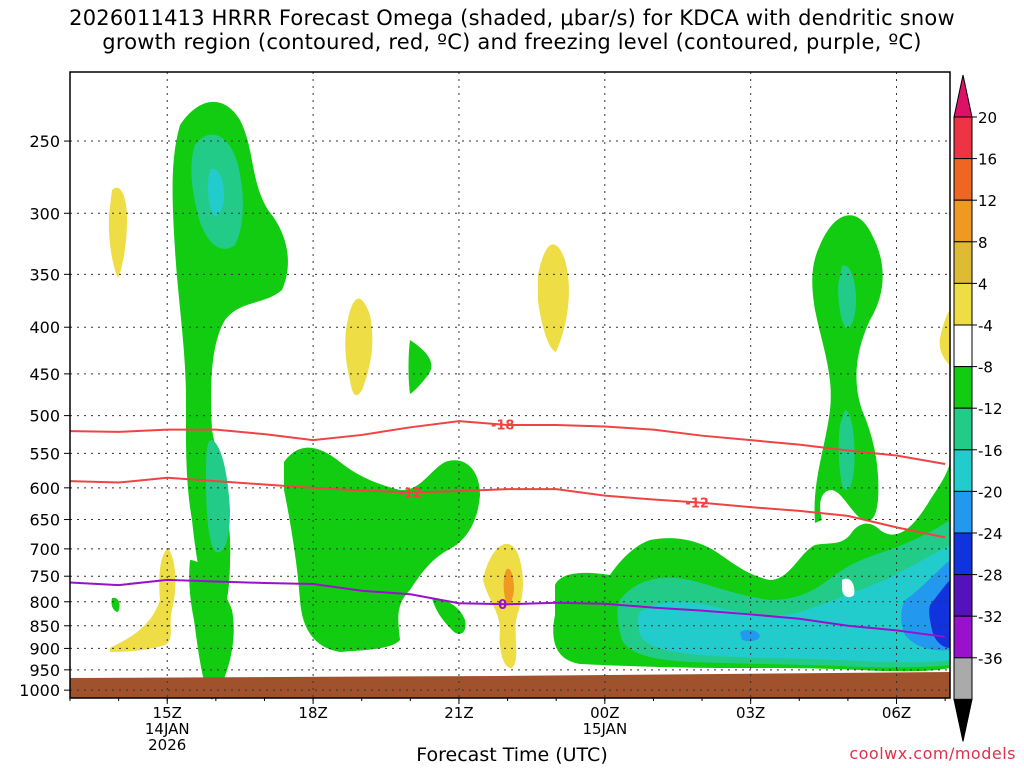 The image size is (1024, 768). What do you see at coordinates (990, 576) in the screenshot?
I see `colorbar-label-11: -28` at bounding box center [990, 576].